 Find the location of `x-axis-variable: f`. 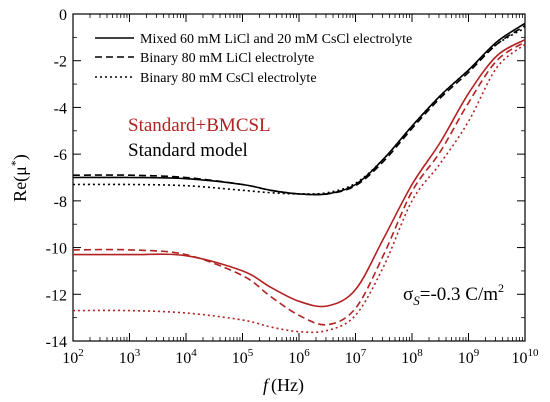

x-axis-variable: f is located at coordinates (267, 385).